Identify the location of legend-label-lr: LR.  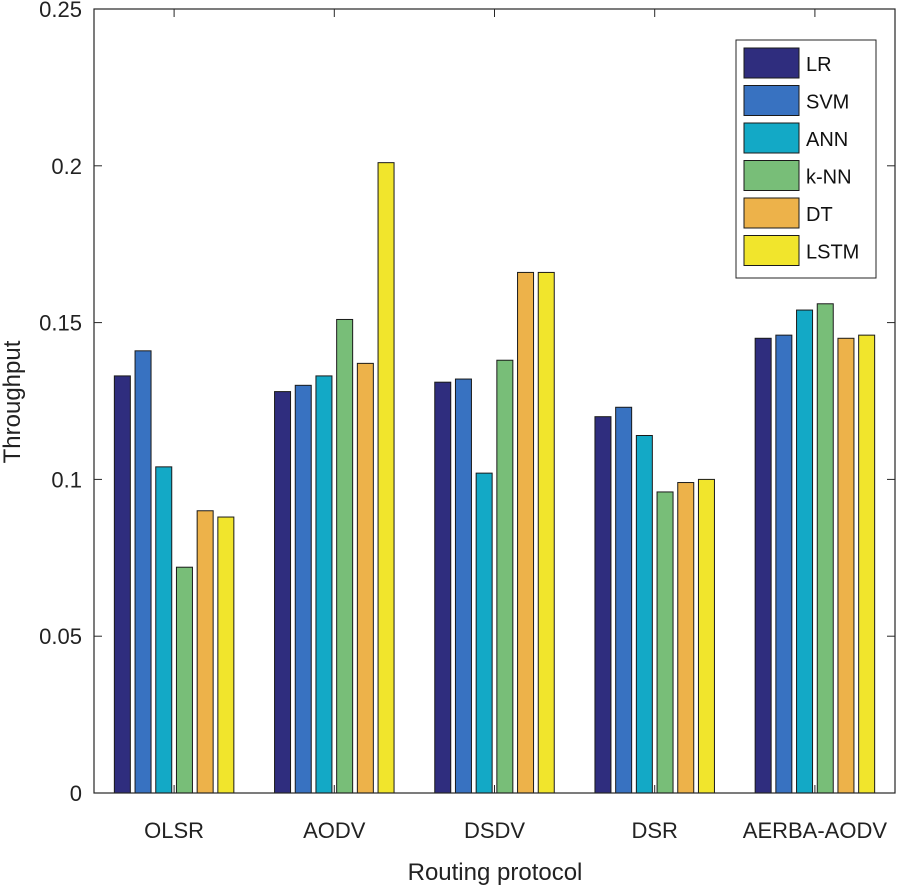
(819, 65).